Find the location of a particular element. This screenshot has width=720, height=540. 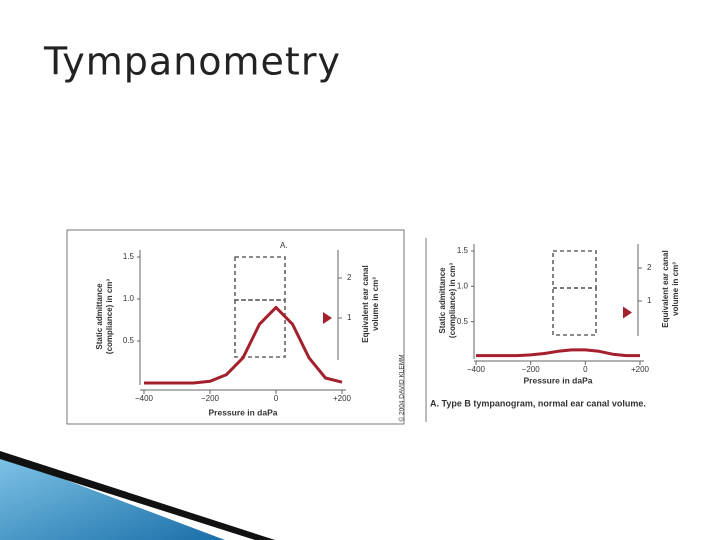

credit: © 2004 DAVID KLEMM is located at coordinates (402, 387).